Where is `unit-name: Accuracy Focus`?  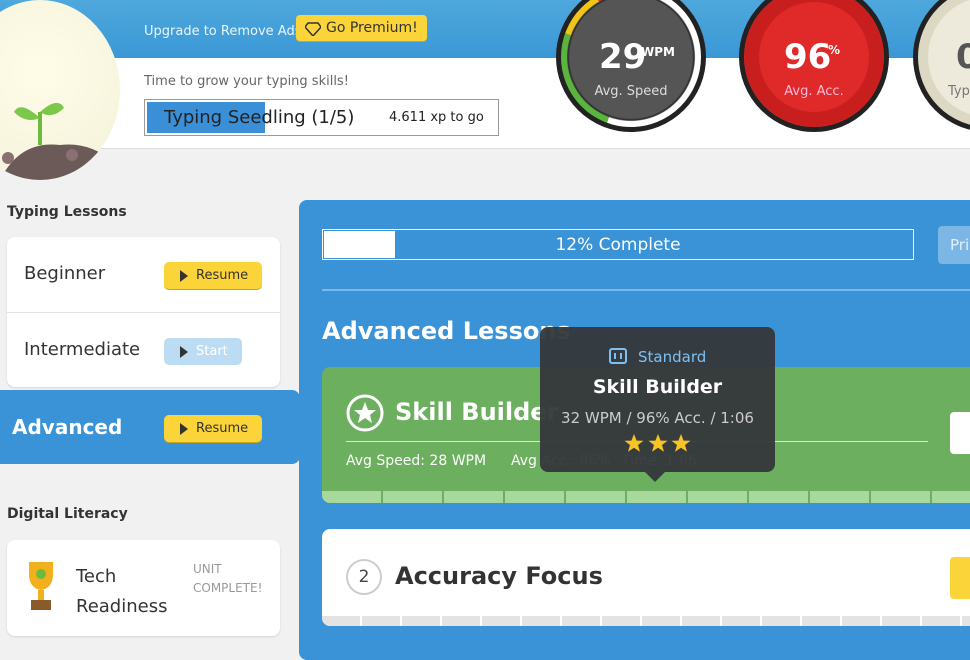
unit-name: Accuracy Focus is located at coordinates (499, 576).